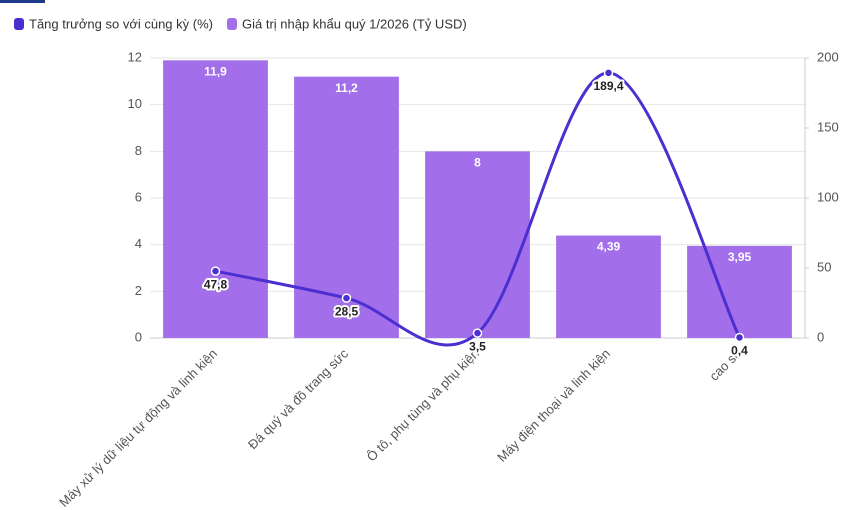 The height and width of the screenshot is (510, 850). What do you see at coordinates (824, 266) in the screenshot?
I see `y2-tick-label: 50` at bounding box center [824, 266].